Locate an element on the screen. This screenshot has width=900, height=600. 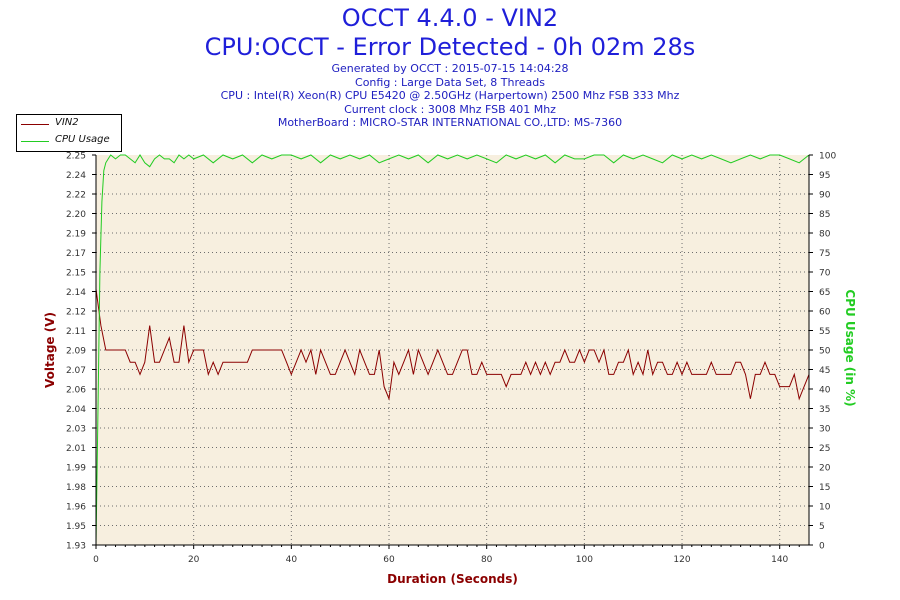
y-tick-label: 2.17 is located at coordinates (76, 254).